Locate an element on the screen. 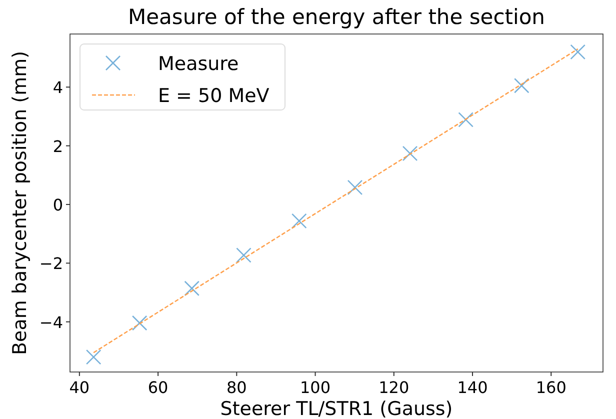 The width and height of the screenshot is (616, 419). y-tick-label: 2 is located at coordinates (57, 146).